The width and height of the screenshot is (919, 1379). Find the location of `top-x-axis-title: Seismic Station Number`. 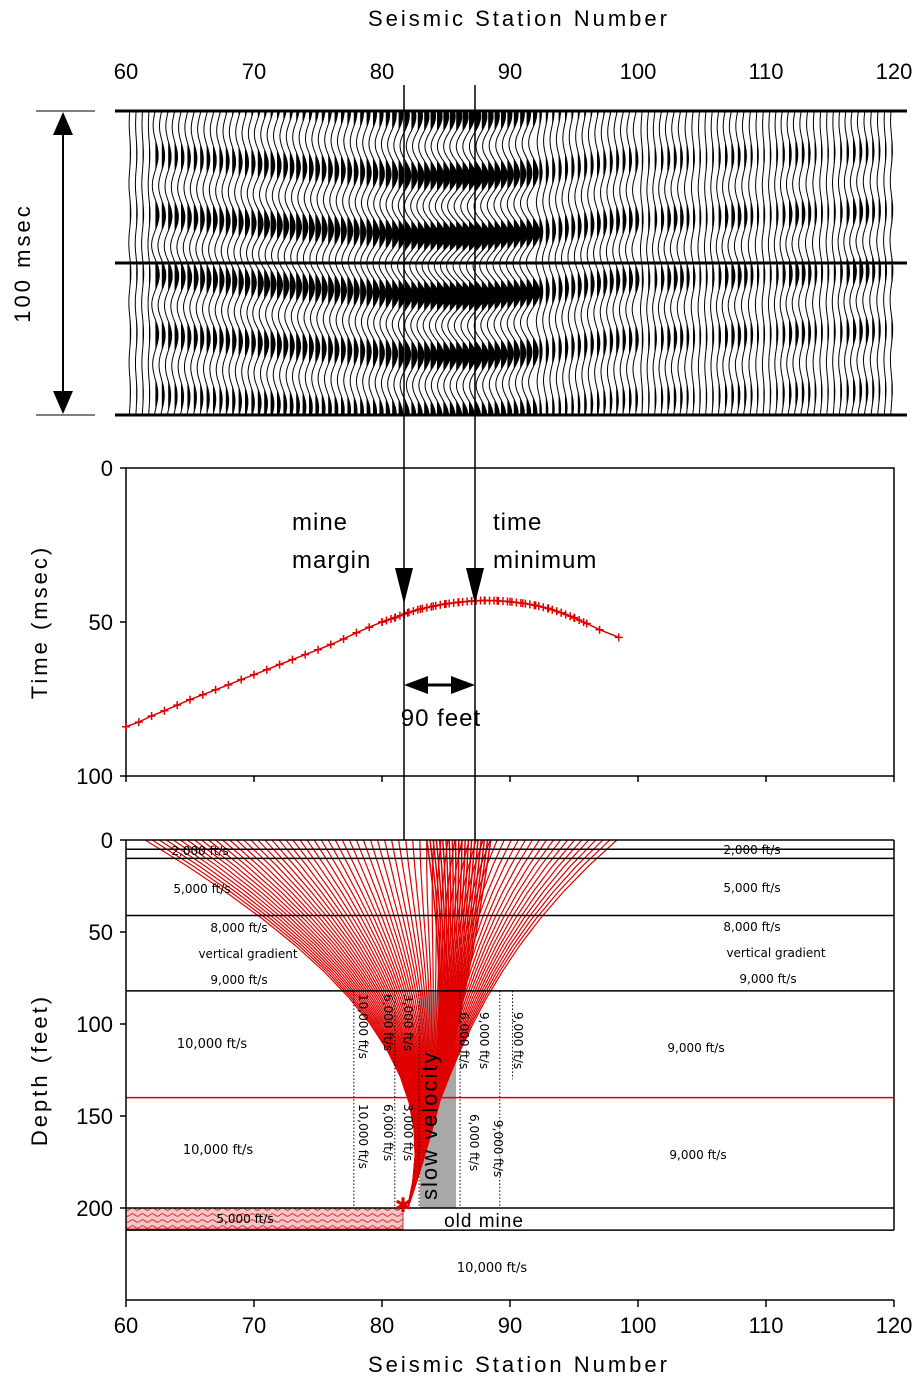

top-x-axis-title: Seismic Station Number is located at coordinates (519, 18).